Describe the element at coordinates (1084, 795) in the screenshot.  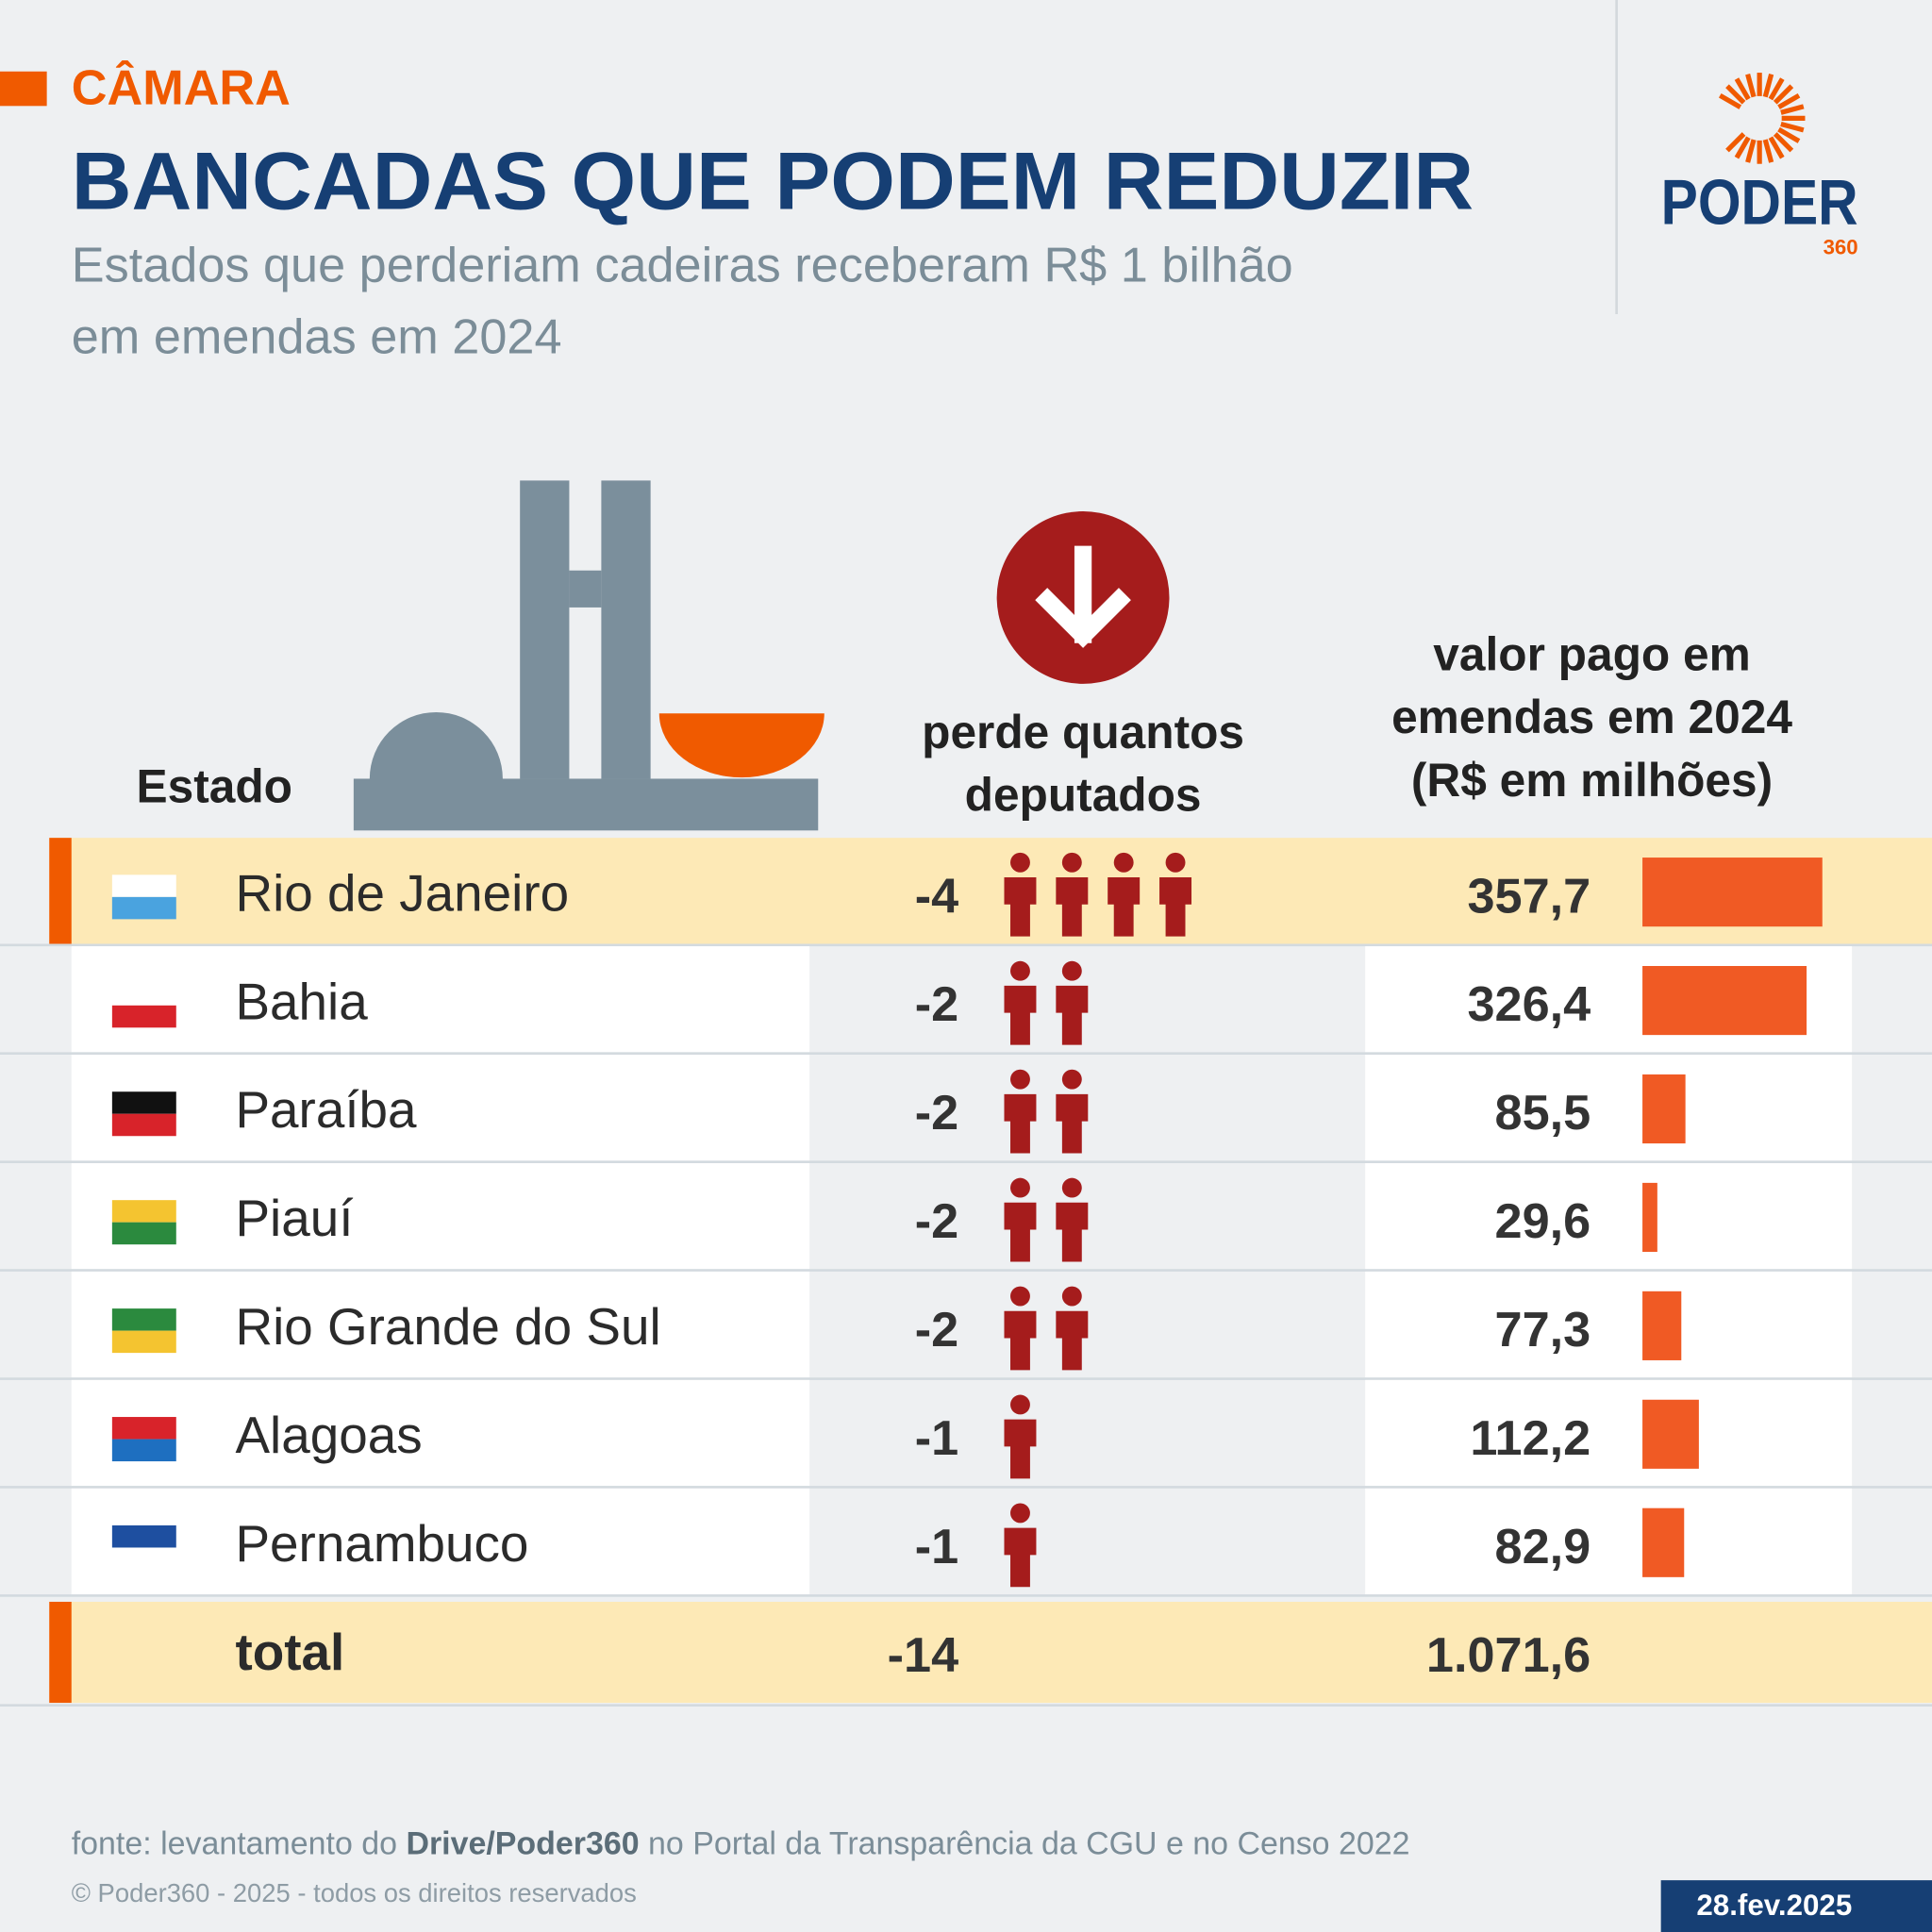
I see `column-header: deputados` at that location.